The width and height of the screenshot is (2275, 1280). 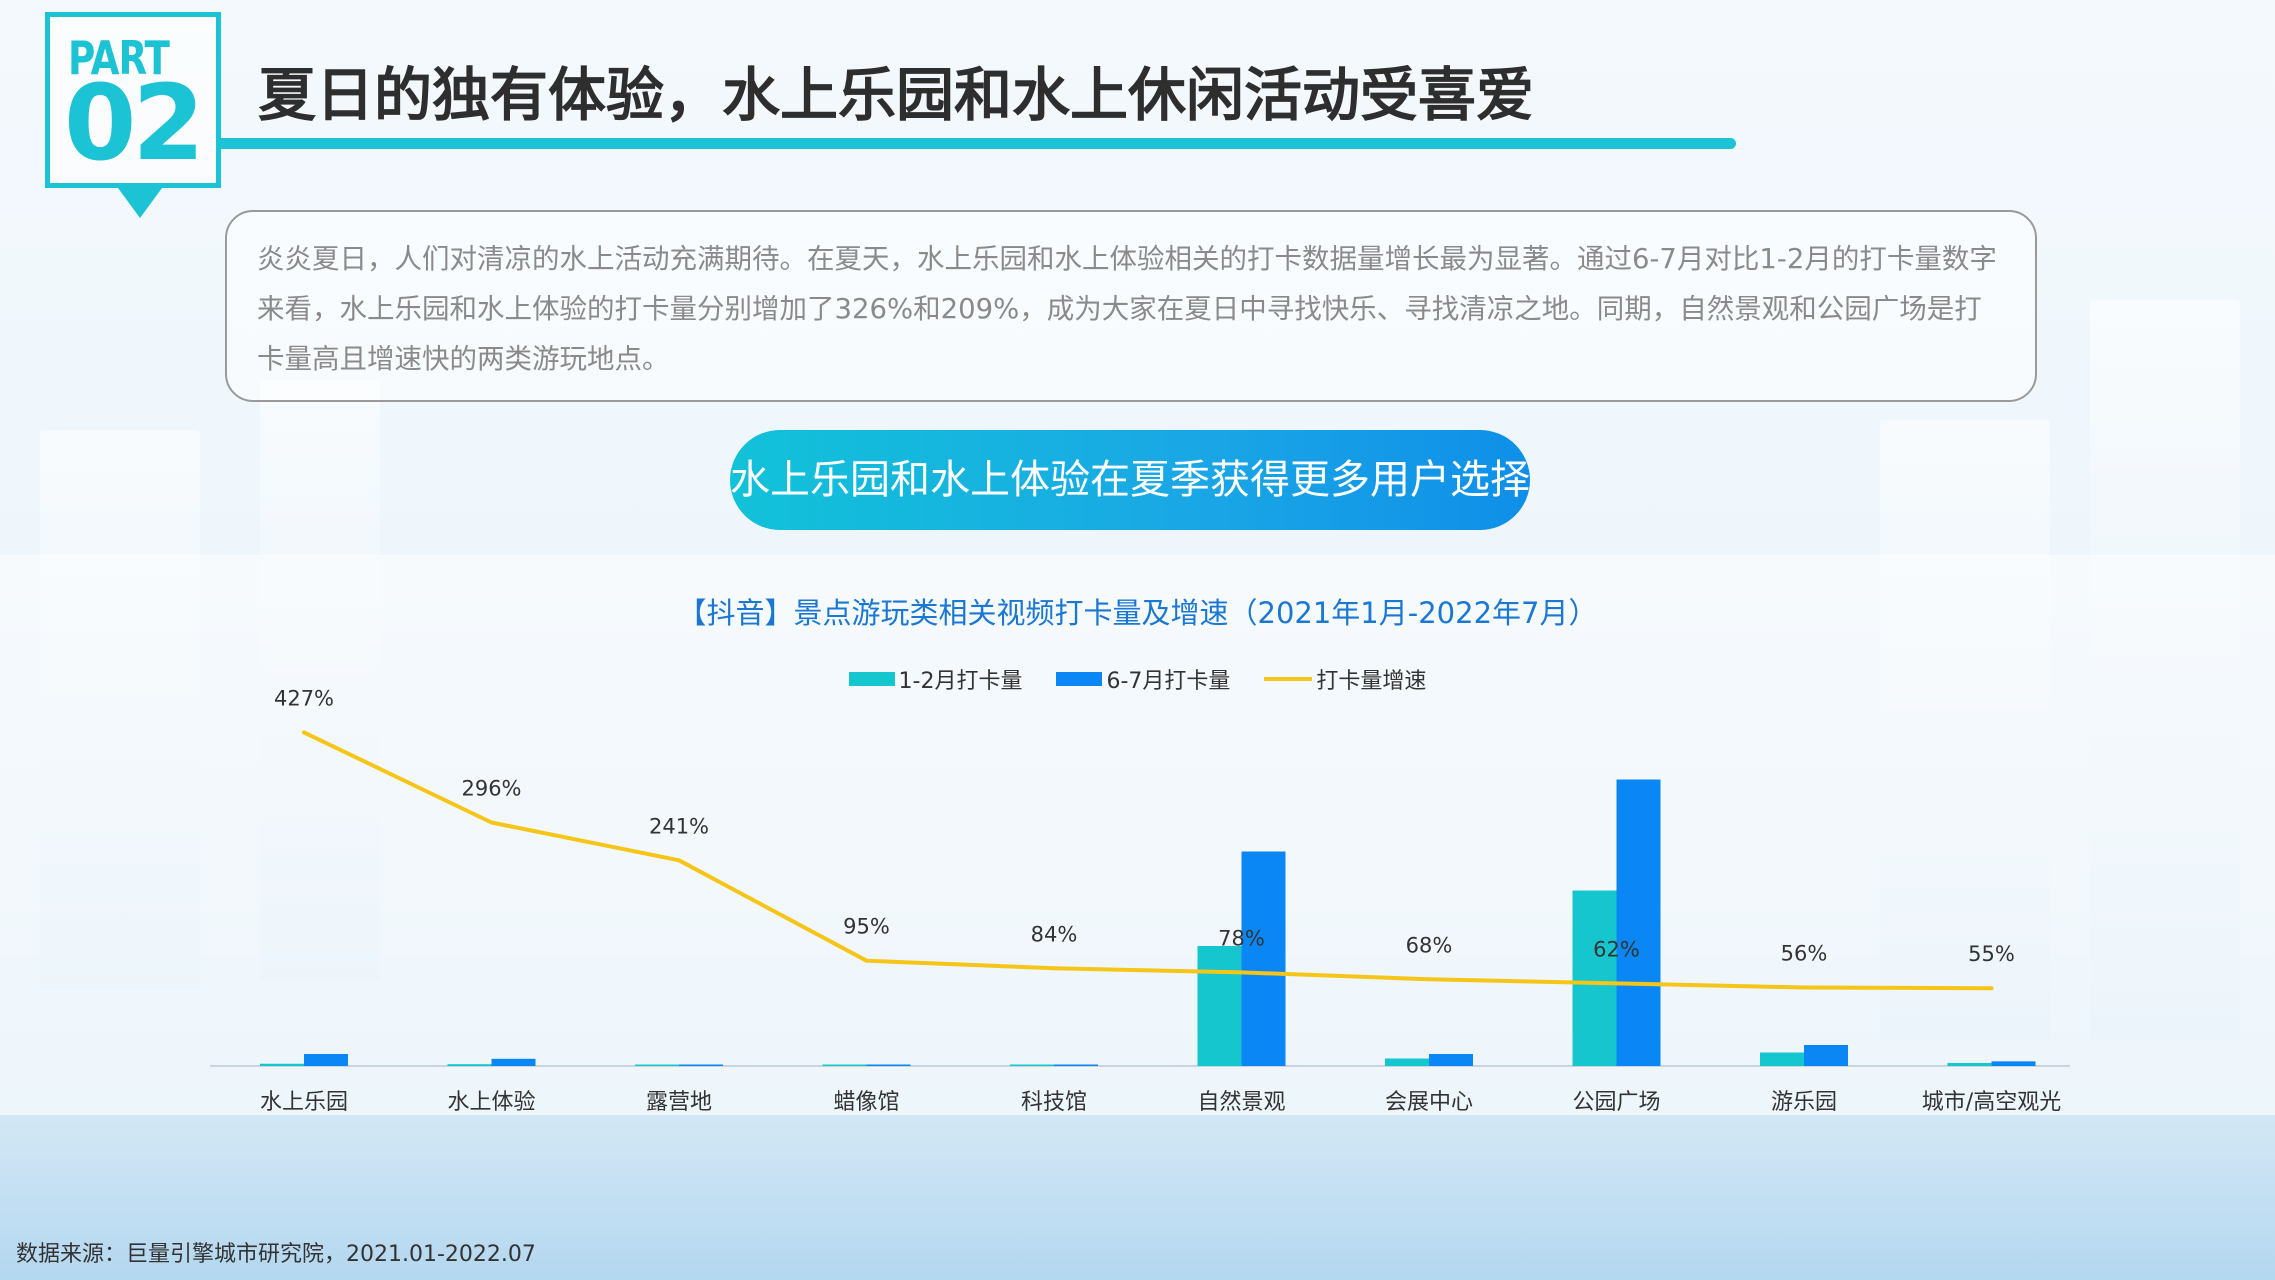 What do you see at coordinates (1054, 1102) in the screenshot?
I see `x-tick-label: 科技馆` at bounding box center [1054, 1102].